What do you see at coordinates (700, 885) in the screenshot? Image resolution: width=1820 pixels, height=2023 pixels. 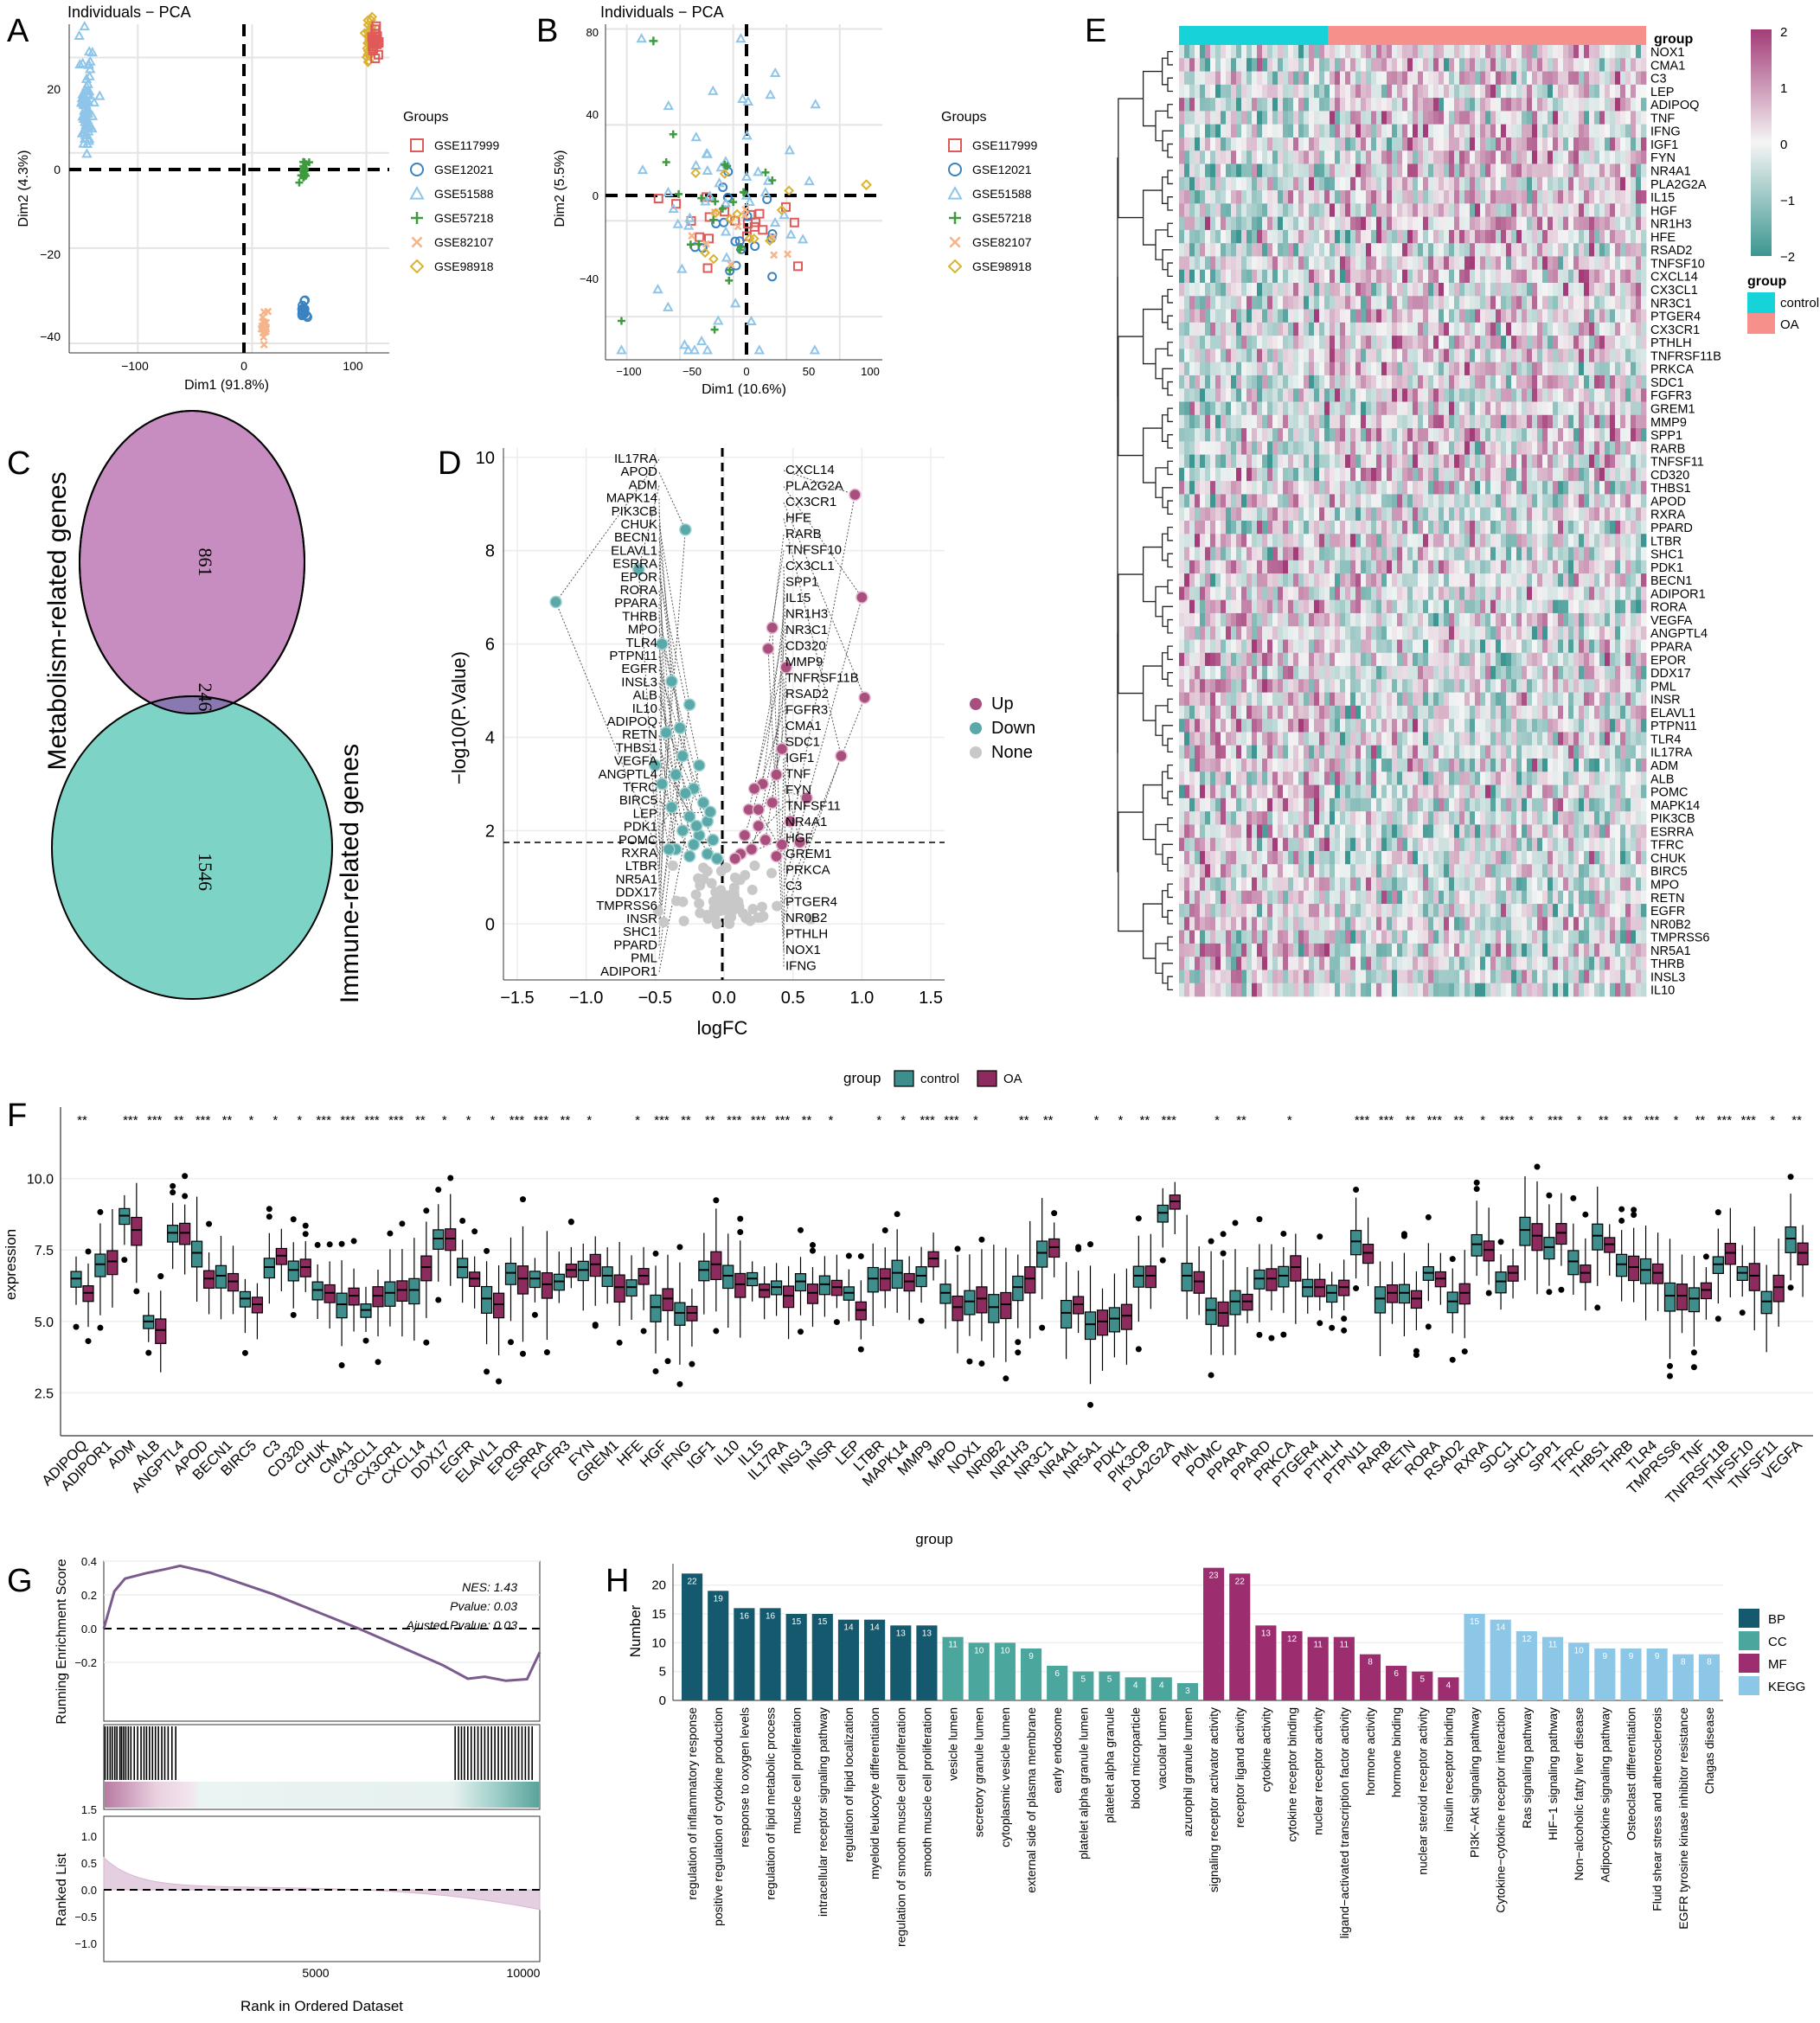 I see `volcano-point-none` at bounding box center [700, 885].